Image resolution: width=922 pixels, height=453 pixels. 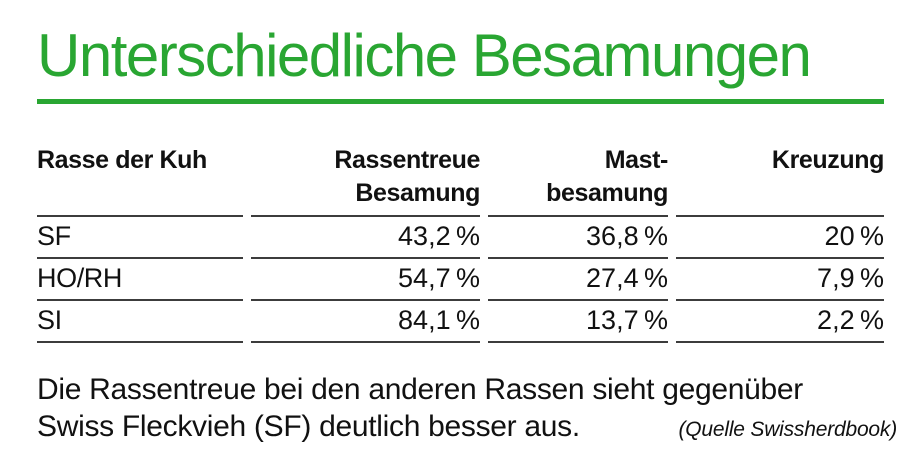 What do you see at coordinates (365, 322) in the screenshot?
I see `value-cell: 84,1 %` at bounding box center [365, 322].